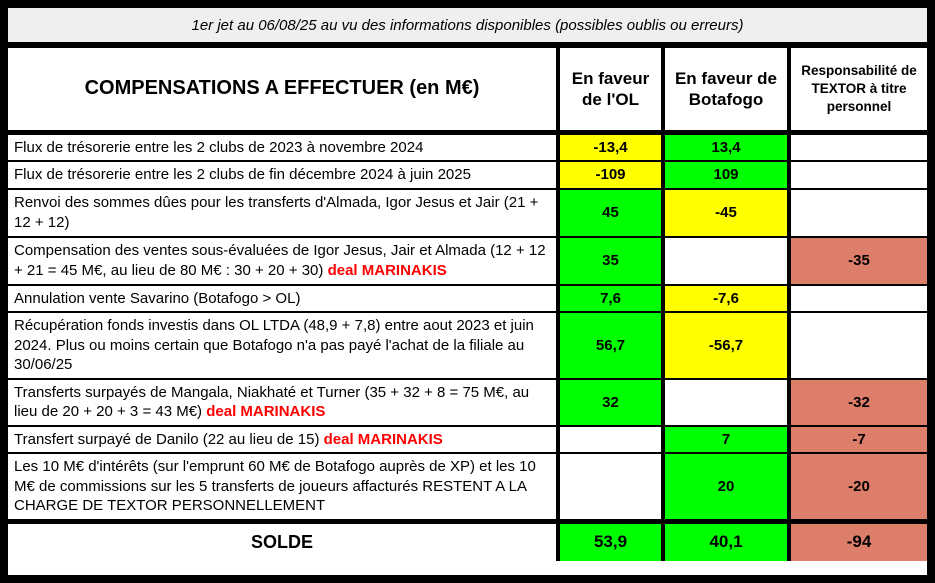 The width and height of the screenshot is (935, 583). Describe the element at coordinates (857, 439) in the screenshot. I see `cell-textor-value: -7` at that location.